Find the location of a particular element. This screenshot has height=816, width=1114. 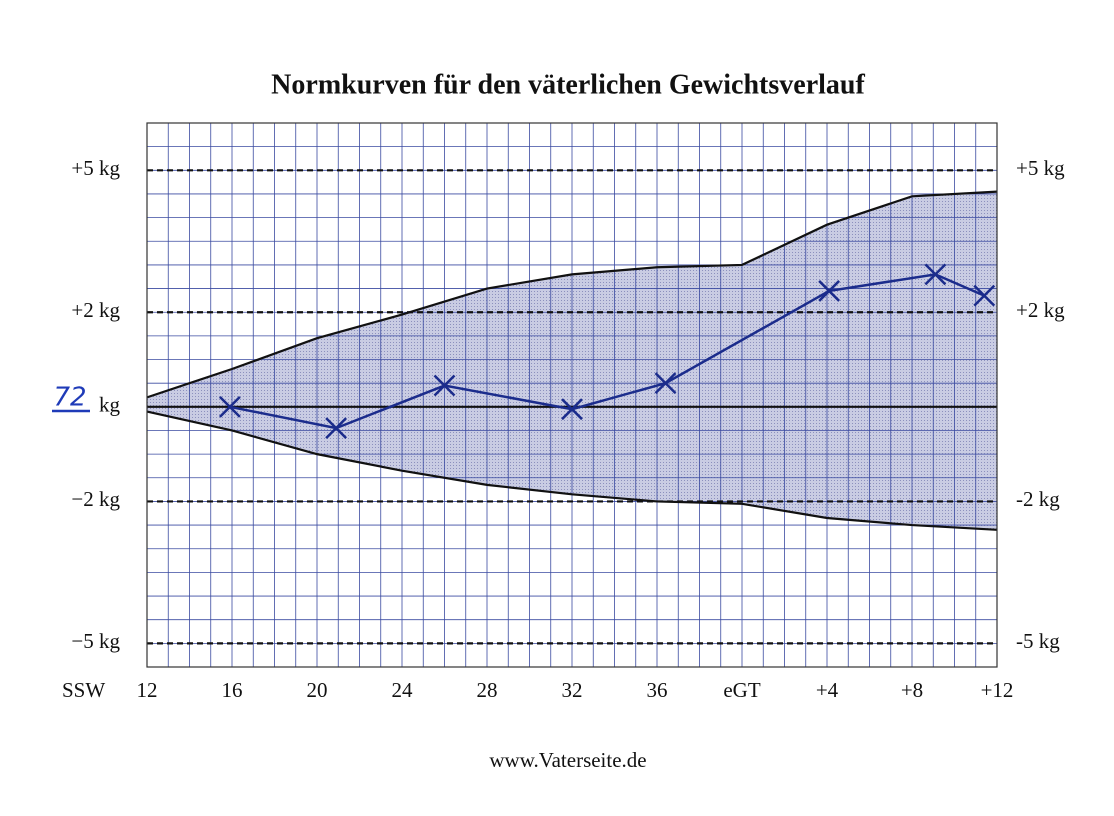

x-axis-label: SSW is located at coordinates (83, 690).